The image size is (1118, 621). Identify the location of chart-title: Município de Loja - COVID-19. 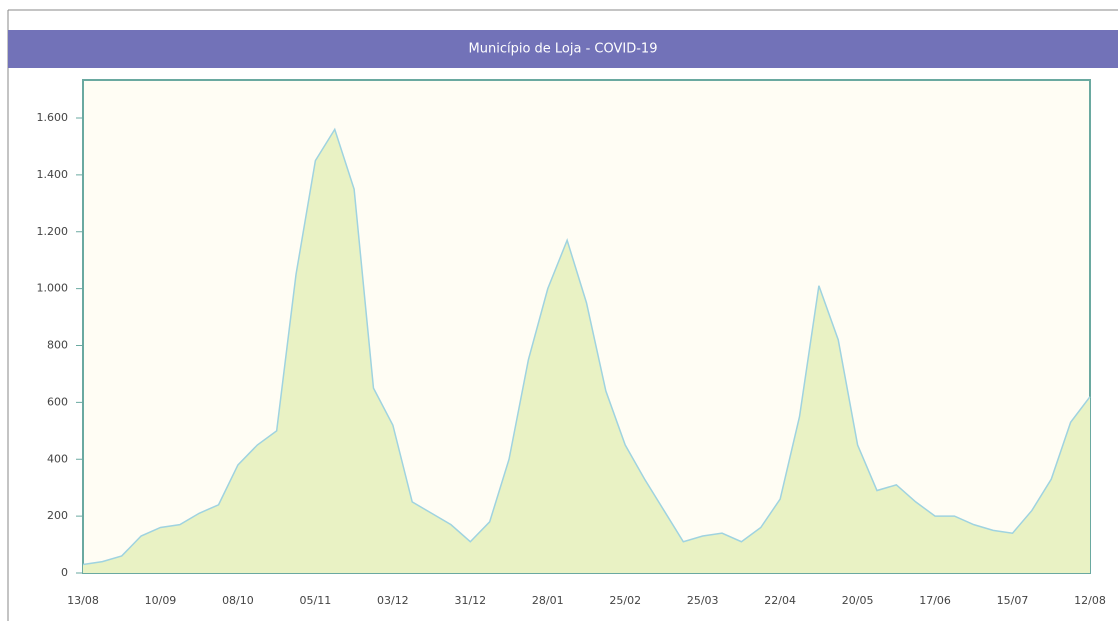
(563, 49).